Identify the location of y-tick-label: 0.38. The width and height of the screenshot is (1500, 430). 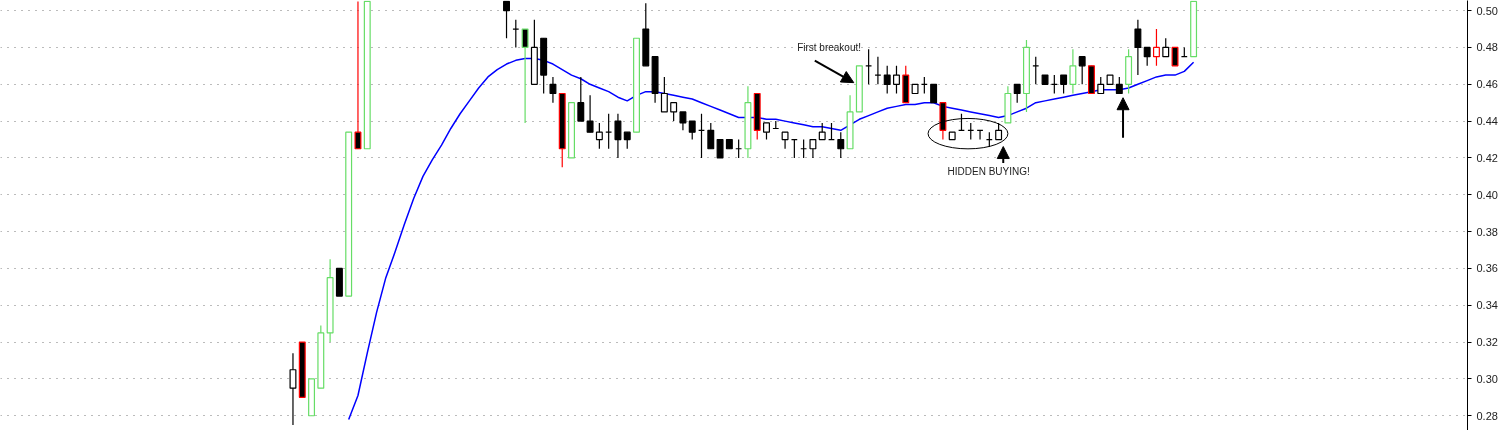
(1487, 231).